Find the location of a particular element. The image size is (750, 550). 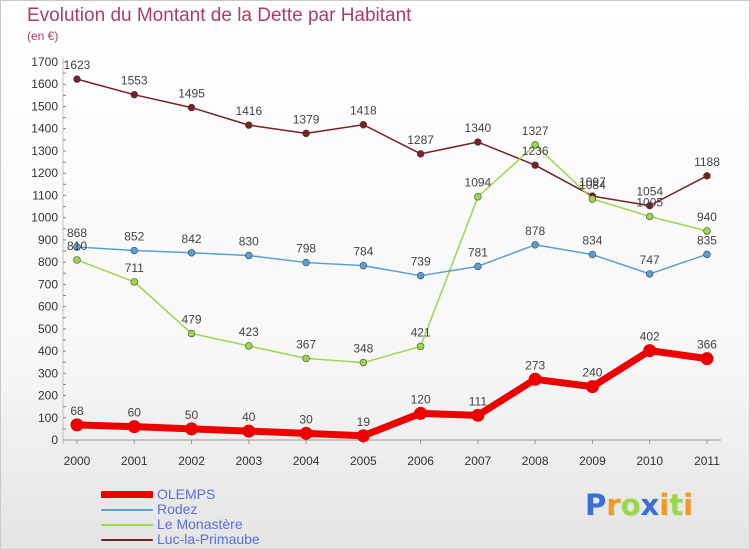

logo-letter: i is located at coordinates (664, 505).